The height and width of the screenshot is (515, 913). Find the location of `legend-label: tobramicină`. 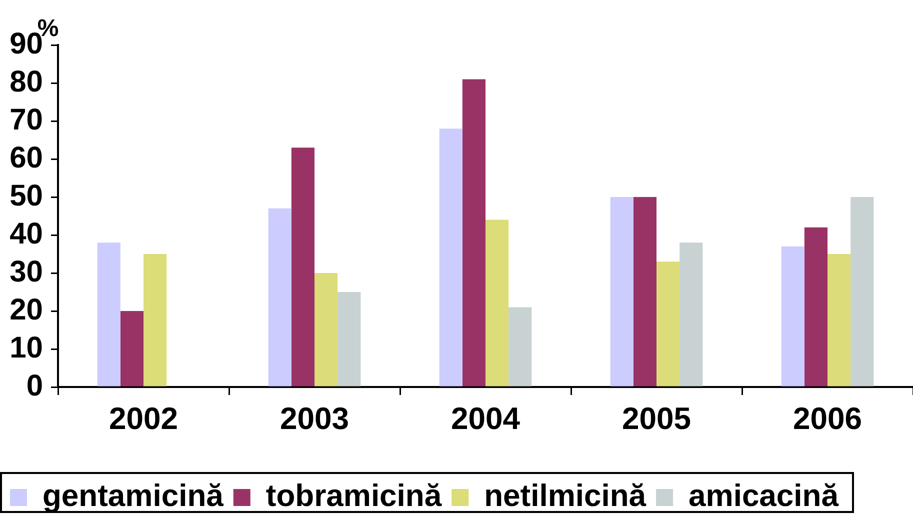

legend-label: tobramicină is located at coordinates (354, 496).